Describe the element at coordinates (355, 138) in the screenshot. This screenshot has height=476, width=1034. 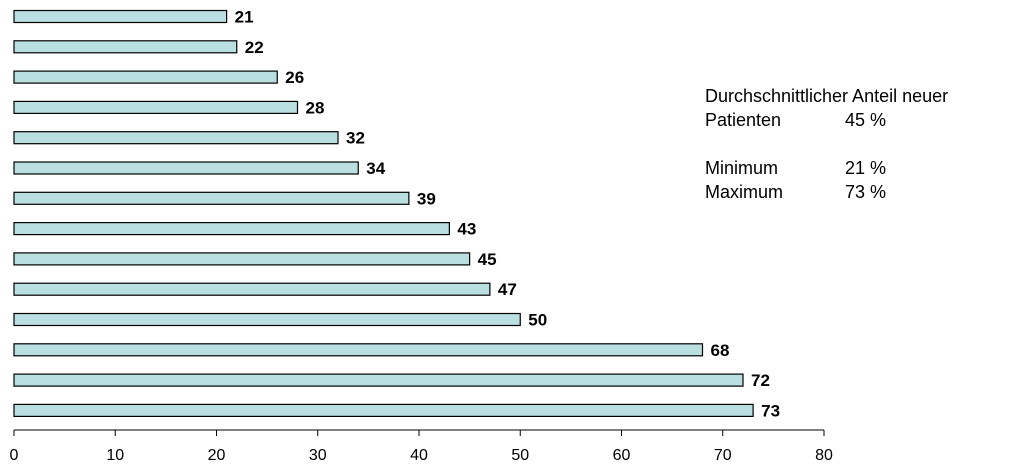
I see `data-label-4: 32` at that location.